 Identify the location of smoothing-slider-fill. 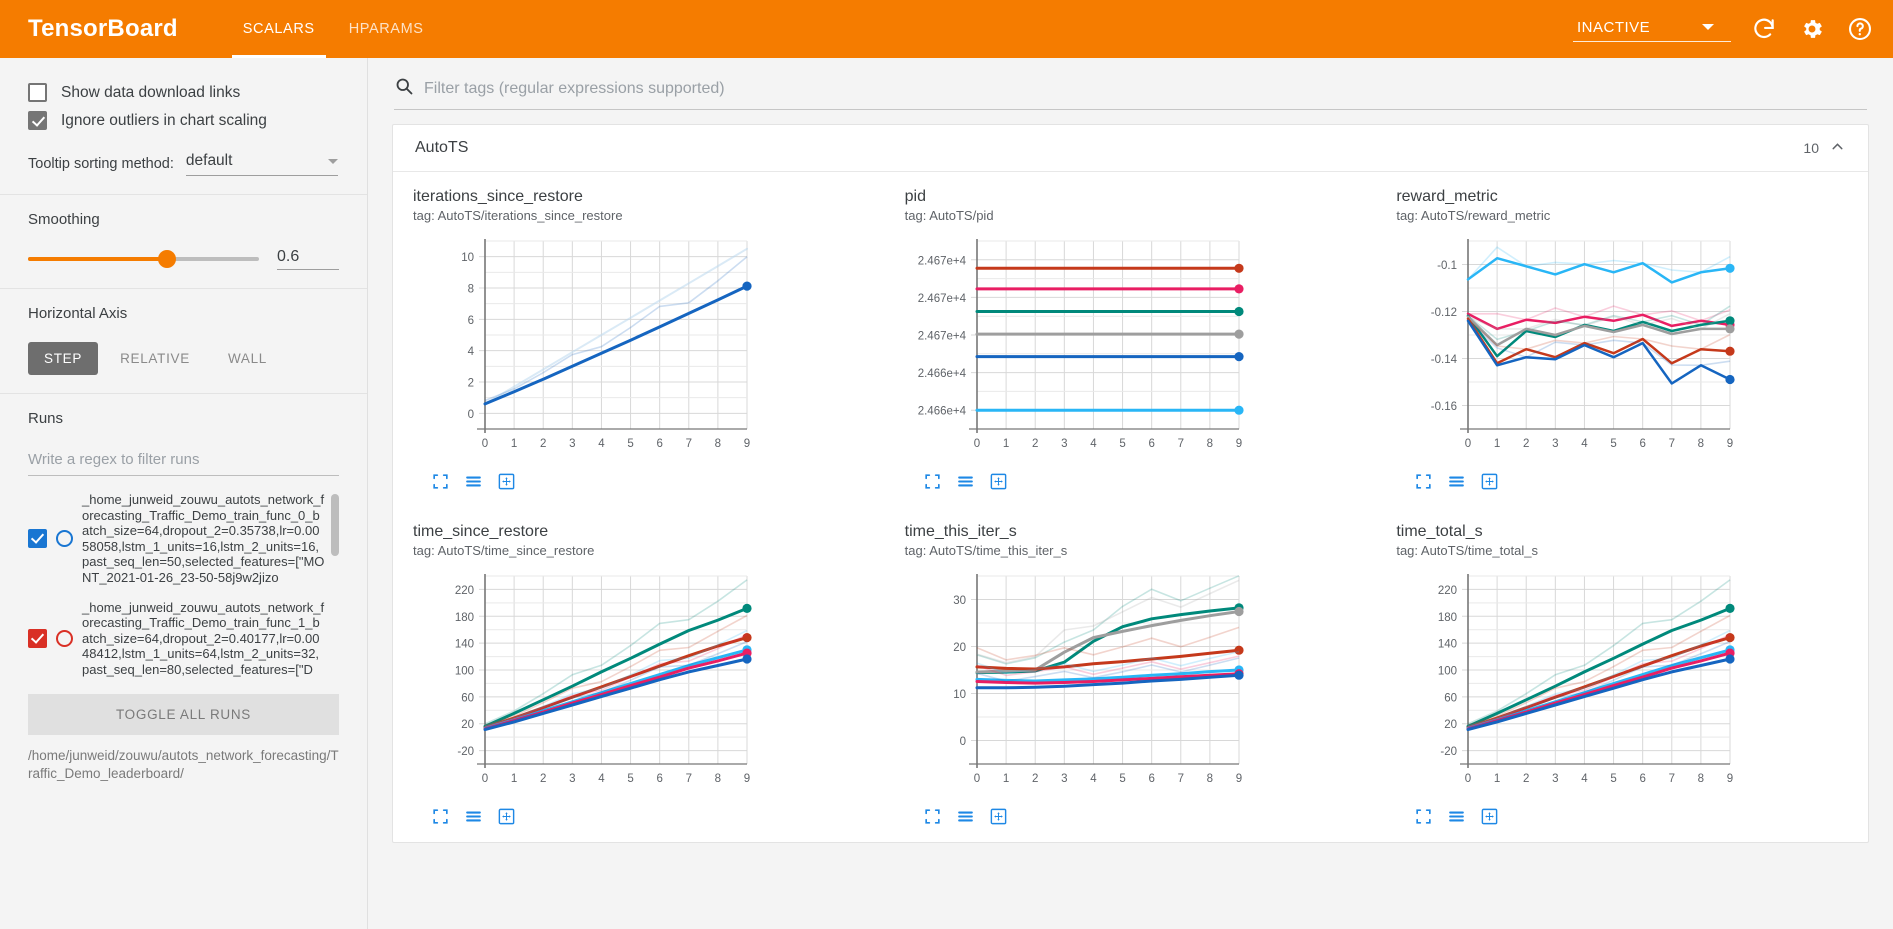
(97, 259).